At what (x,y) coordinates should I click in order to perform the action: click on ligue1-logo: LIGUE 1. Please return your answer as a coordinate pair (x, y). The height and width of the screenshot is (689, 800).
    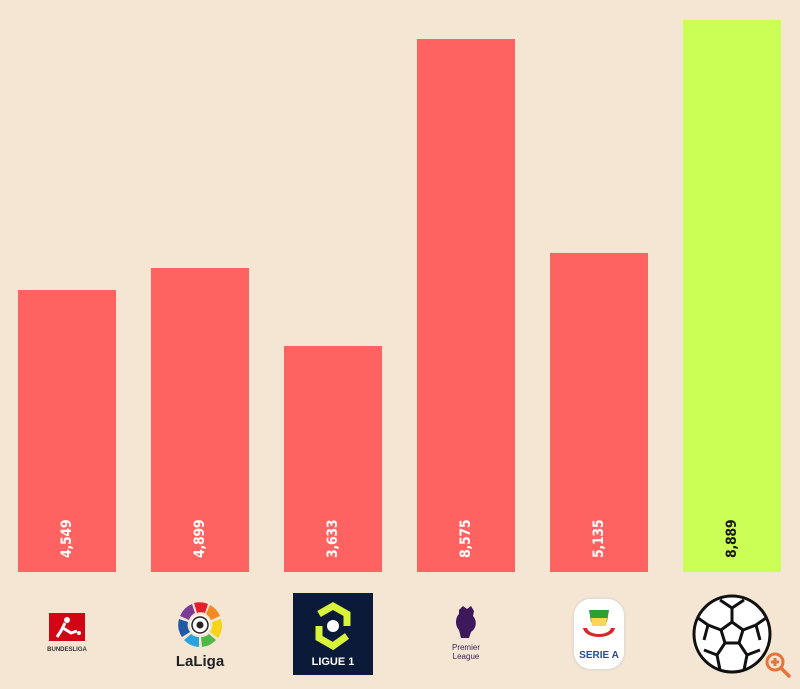
    Looking at the image, I should click on (333, 634).